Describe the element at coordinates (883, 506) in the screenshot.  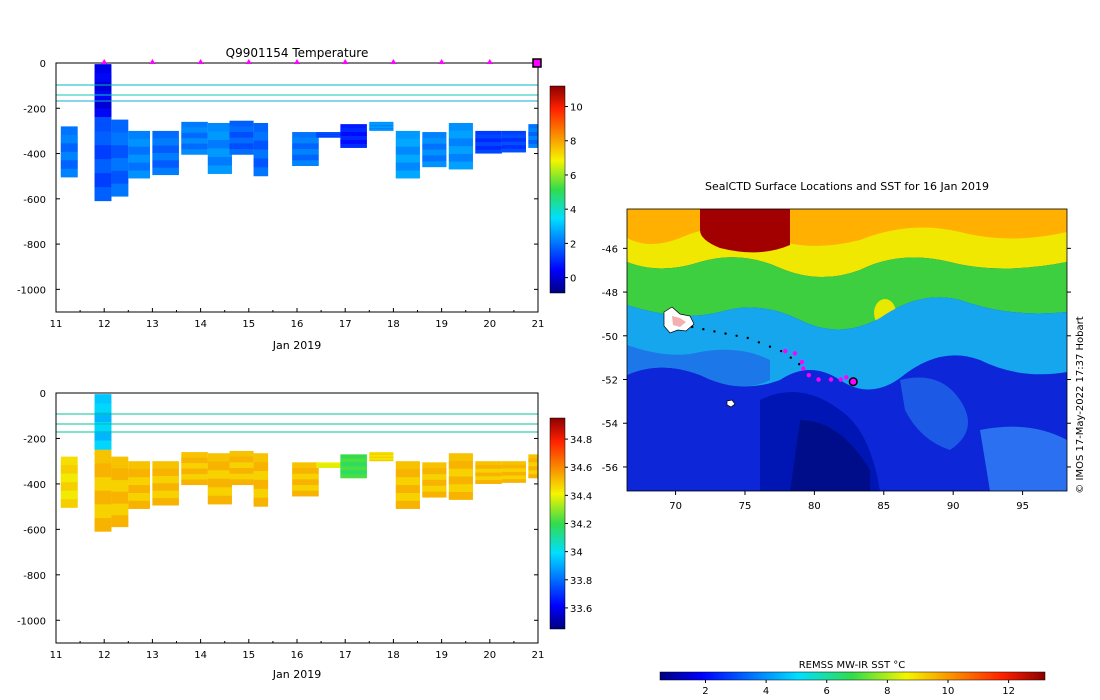
I see `map-xtick-label-85: 85` at that location.